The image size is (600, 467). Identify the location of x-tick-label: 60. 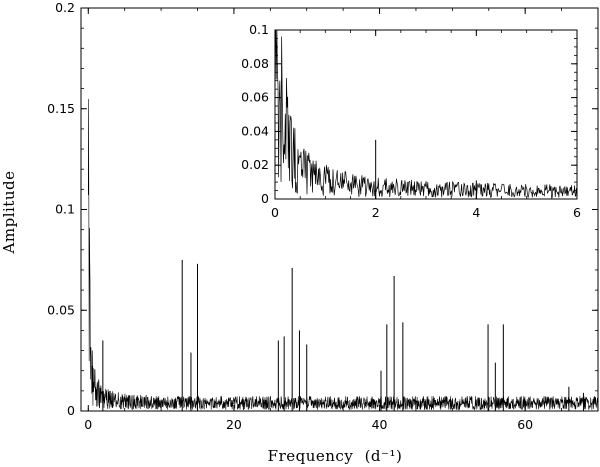
(525, 424).